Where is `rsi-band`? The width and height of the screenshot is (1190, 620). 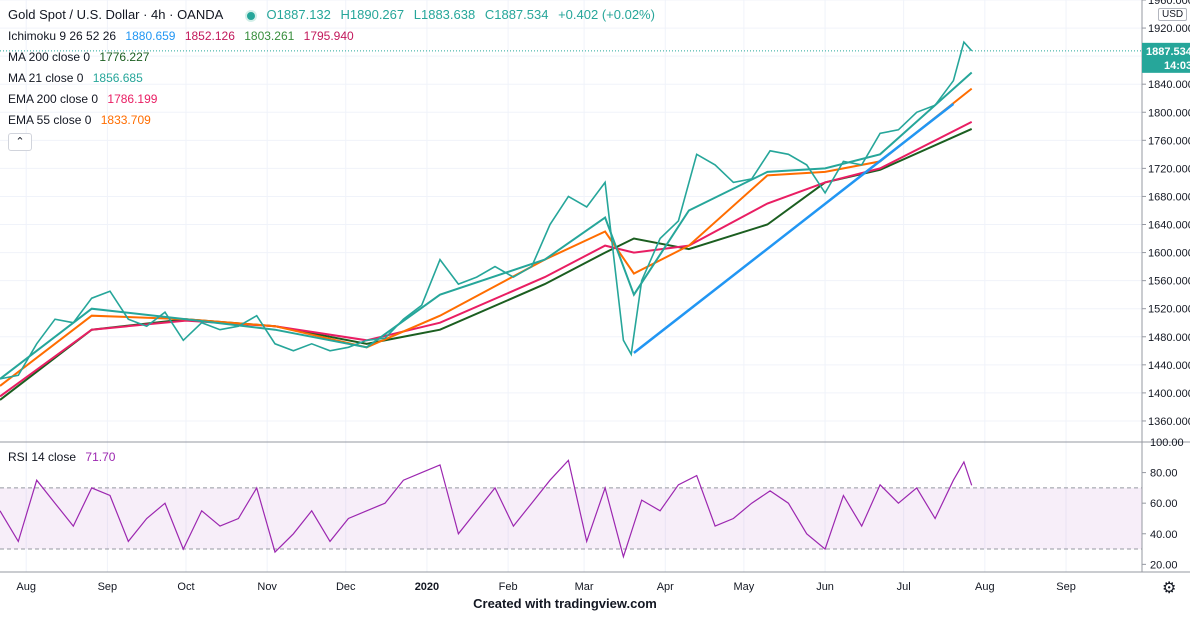
rsi-band is located at coordinates (571, 518).